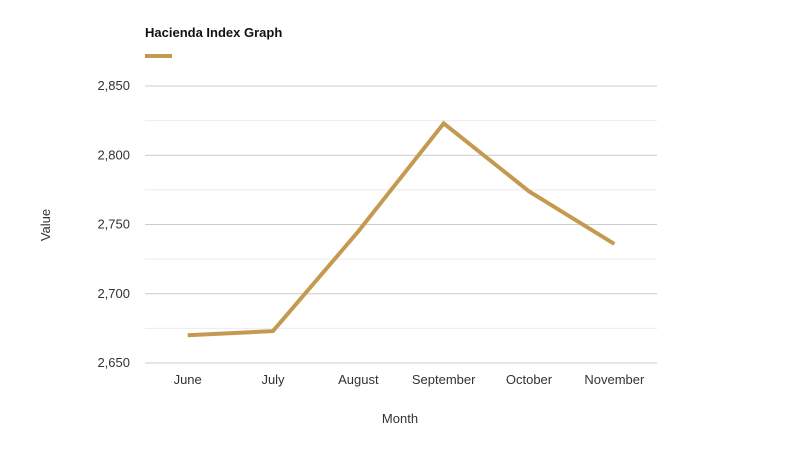  I want to click on x-tick-label: June, so click(188, 379).